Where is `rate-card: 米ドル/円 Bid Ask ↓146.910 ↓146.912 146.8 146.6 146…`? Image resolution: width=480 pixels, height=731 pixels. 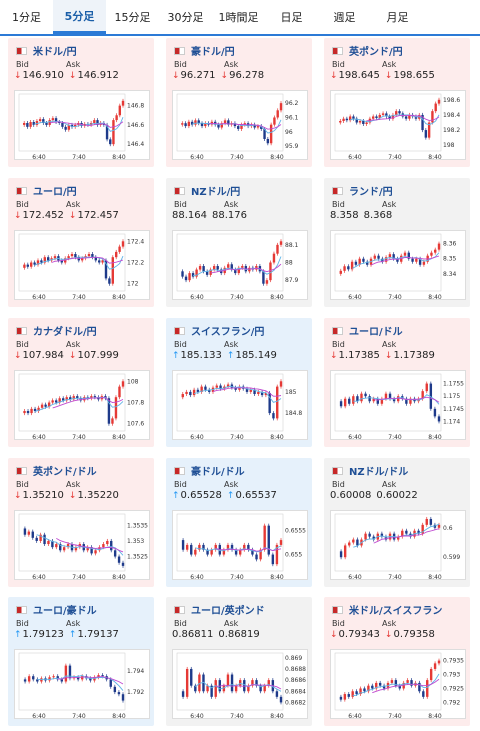
rate-card: 米ドル/円 Bid Ask ↓146.910 ↓146.912 146.8 146.6 146… is located at coordinates (81, 102).